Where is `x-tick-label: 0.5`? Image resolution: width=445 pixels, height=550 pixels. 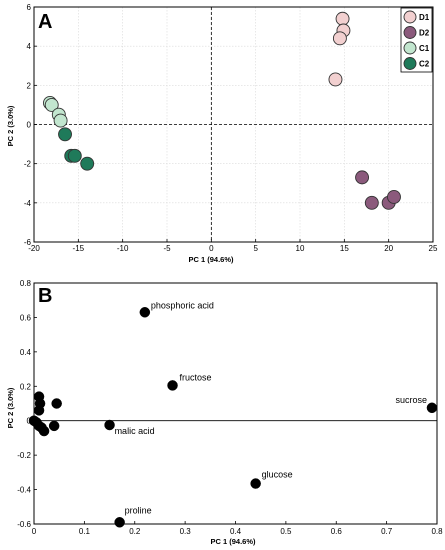 x-tick-label: 0.5 is located at coordinates (286, 531).